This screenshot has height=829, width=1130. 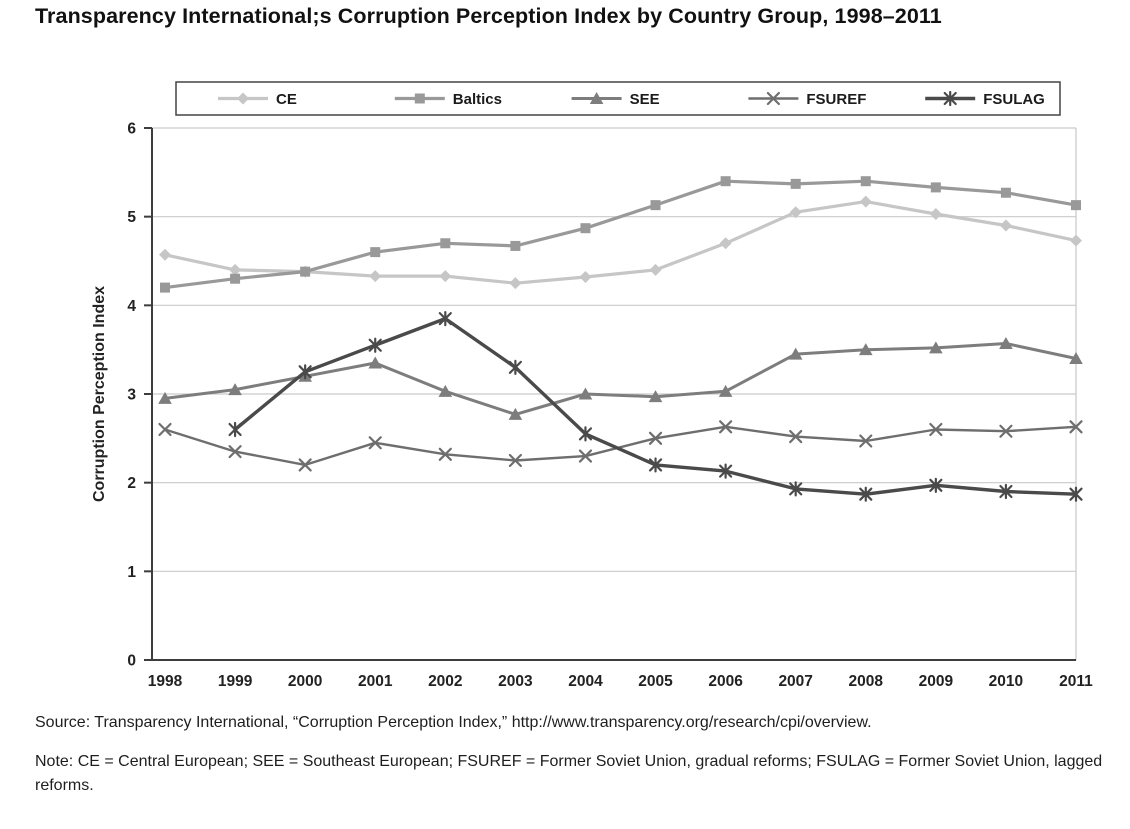 What do you see at coordinates (645, 99) in the screenshot?
I see `legend-label-SEE: SEE` at bounding box center [645, 99].